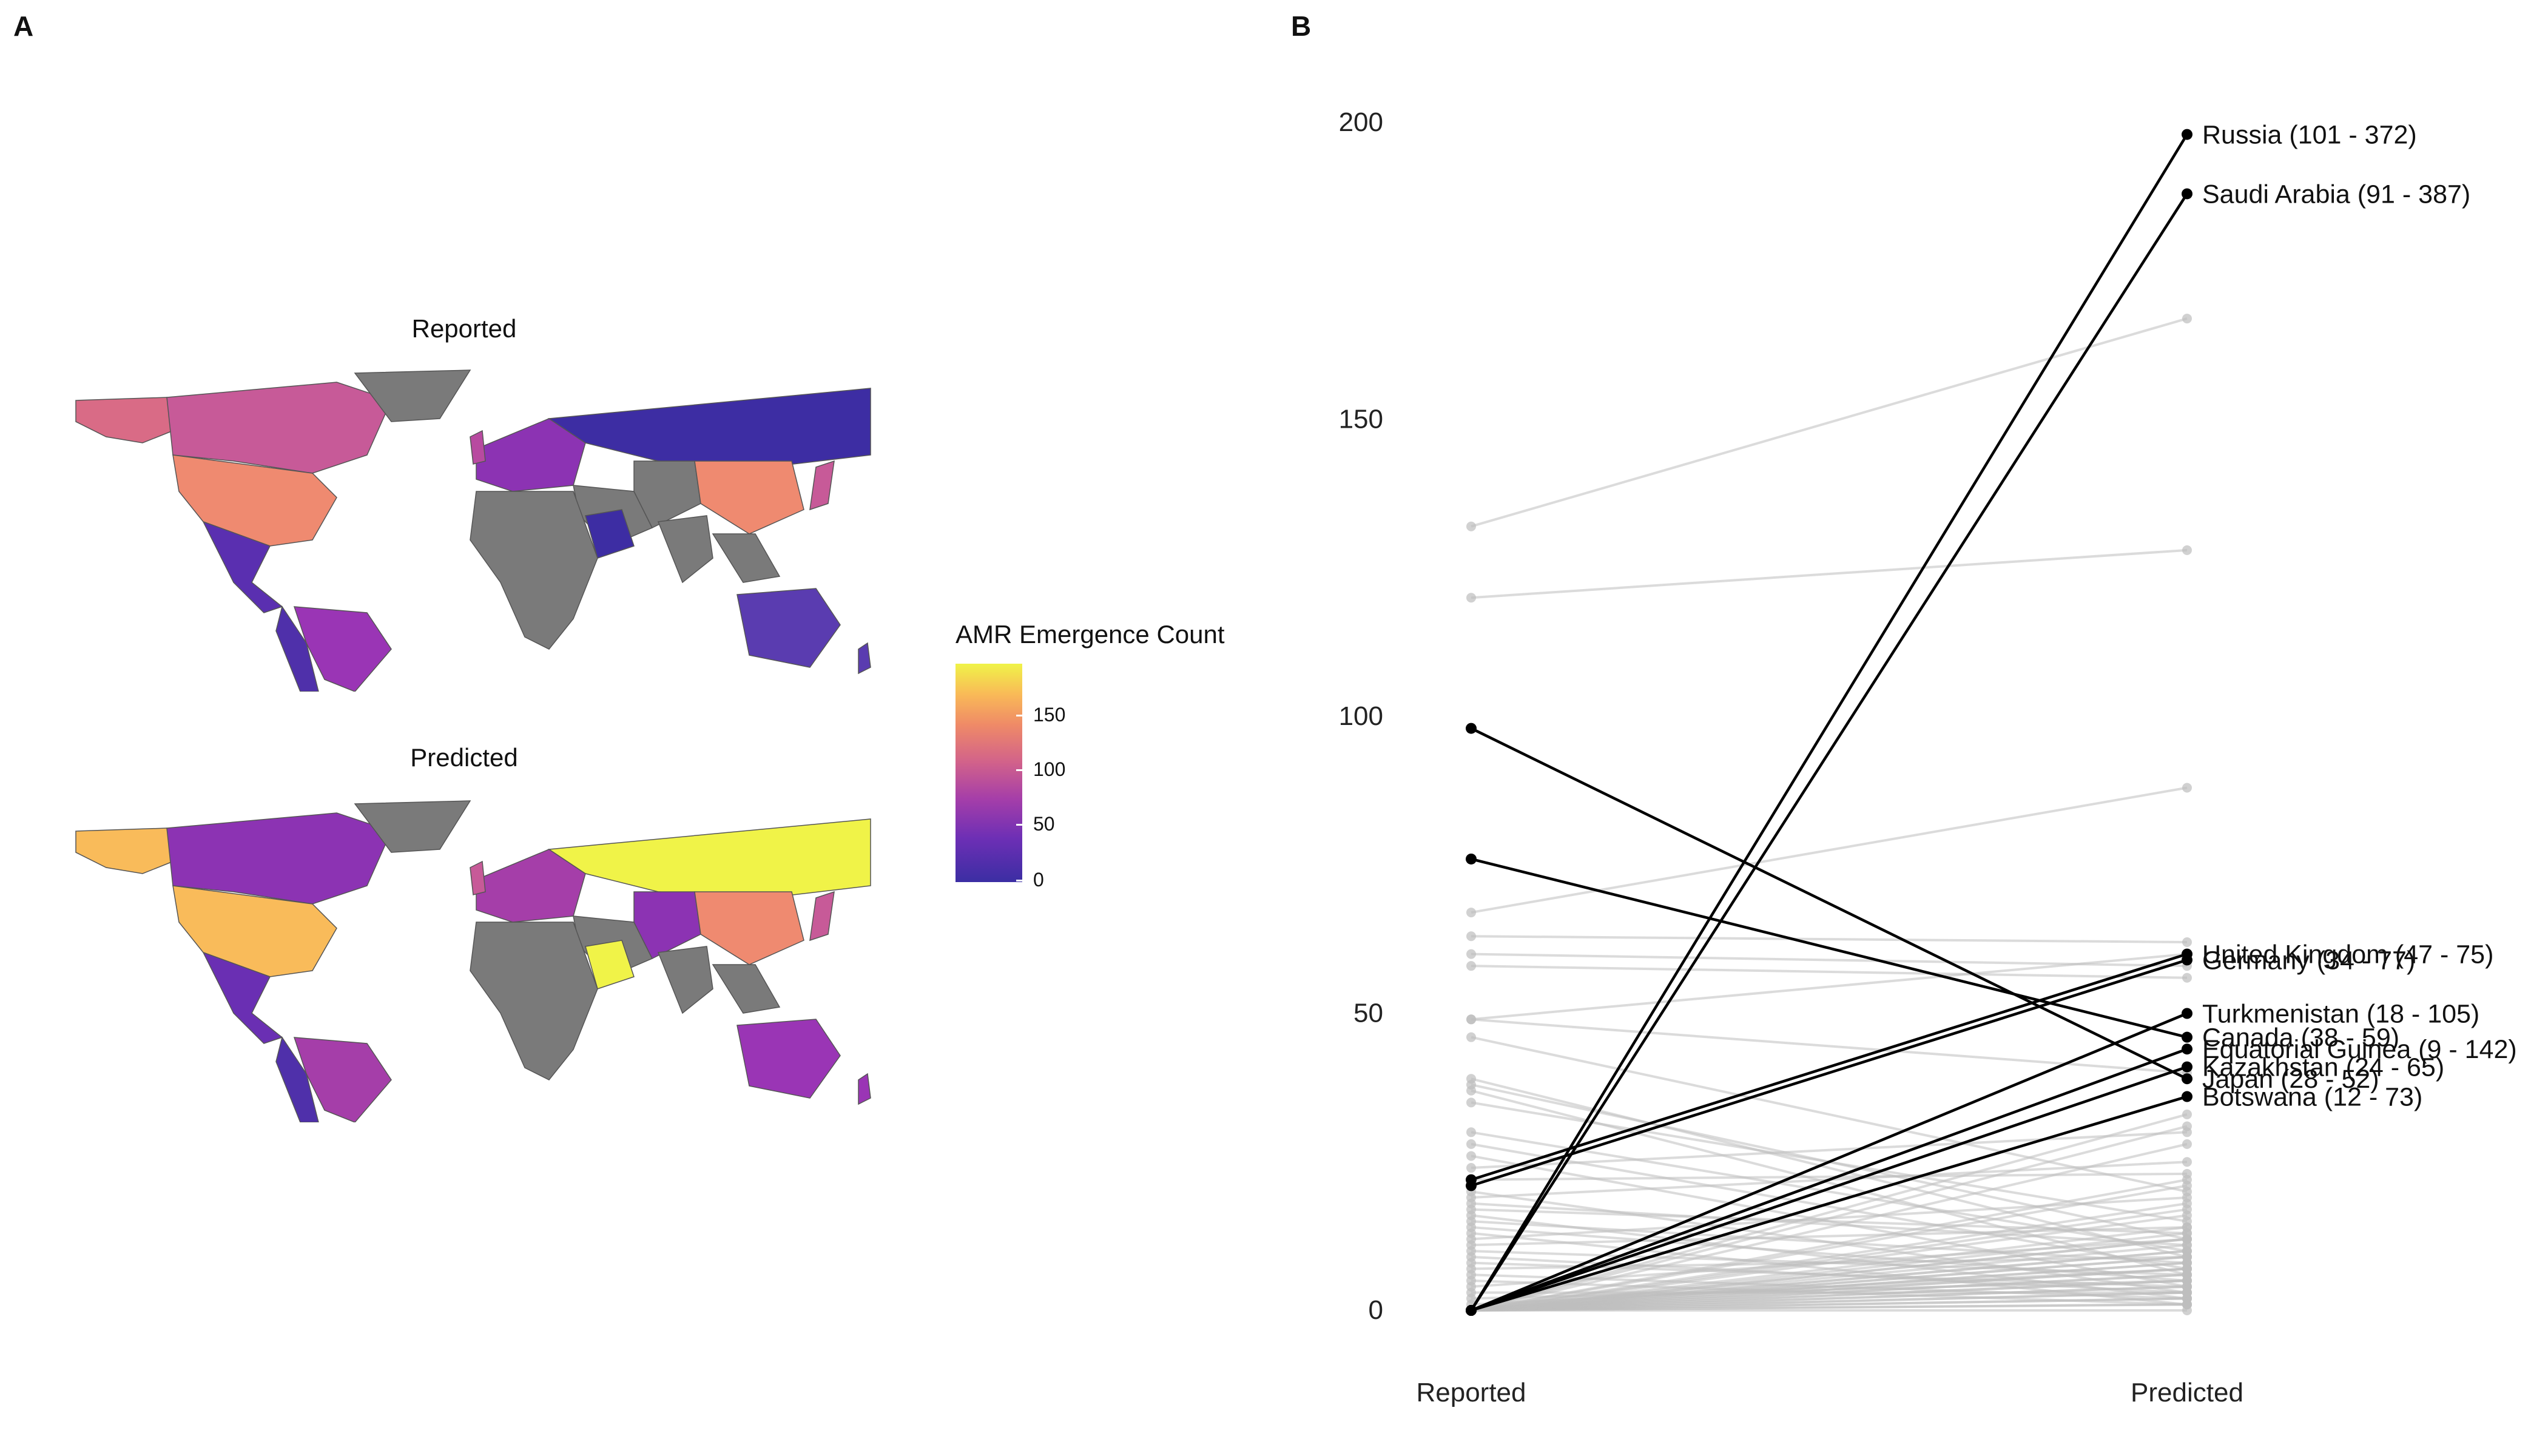  I want to click on map-nz, so click(864, 1089).